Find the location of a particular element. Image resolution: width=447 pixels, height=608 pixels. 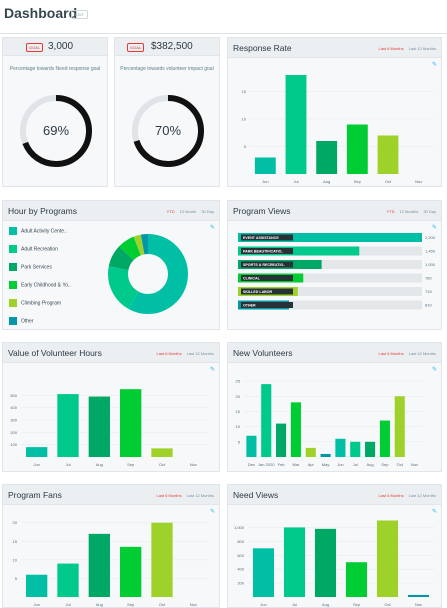

goal-card-header: GOAL 3,000 is located at coordinates (55, 47).